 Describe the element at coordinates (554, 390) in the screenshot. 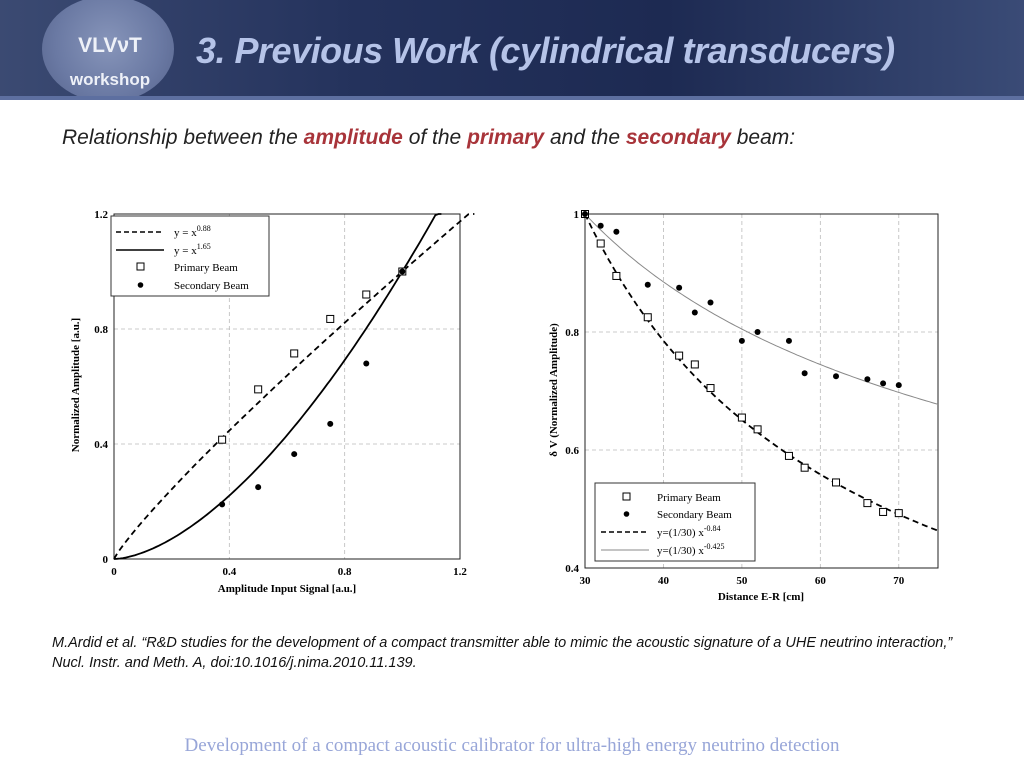

I see `y-axis-label: δ V (Normalized Amplitude)` at that location.